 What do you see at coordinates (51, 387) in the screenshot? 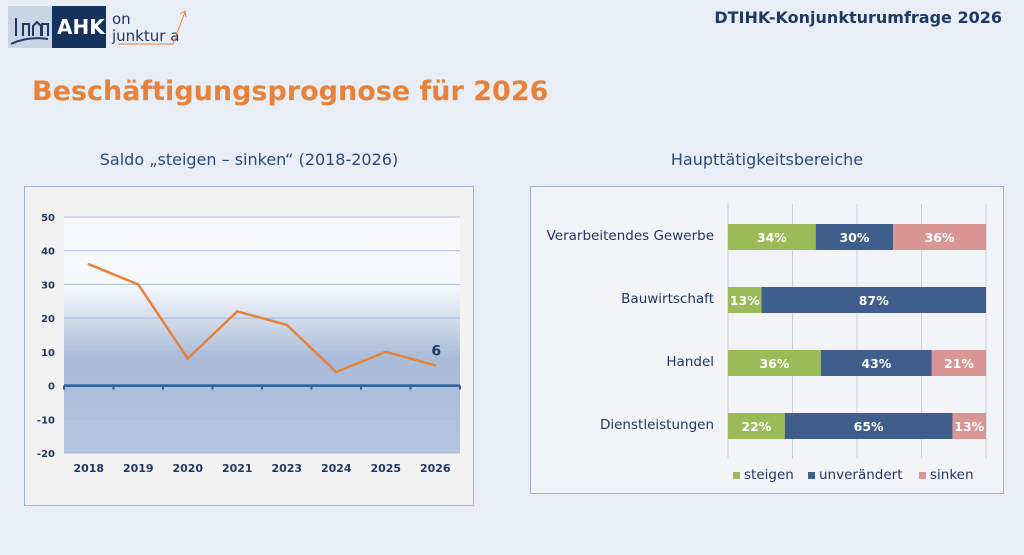
I see `y-tick-label: 0` at bounding box center [51, 387].